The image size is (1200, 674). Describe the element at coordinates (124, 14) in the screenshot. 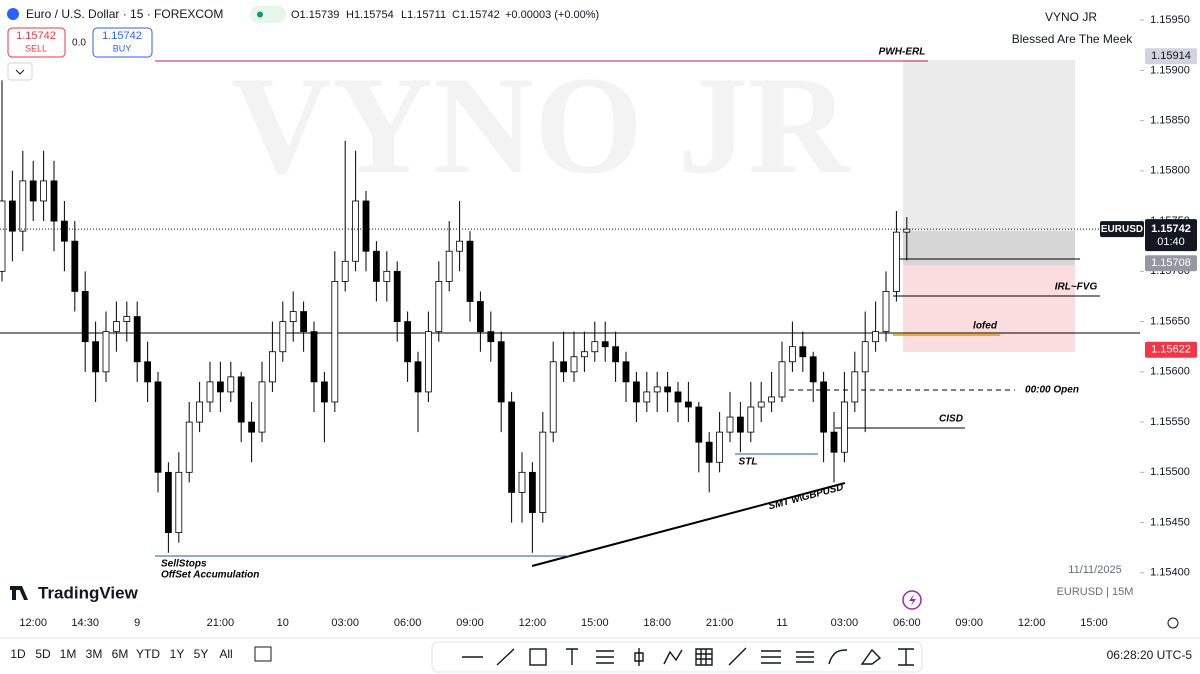

I see `symbol-title: Euro / U.S. Dollar · 15 · FOREXCOM` at that location.